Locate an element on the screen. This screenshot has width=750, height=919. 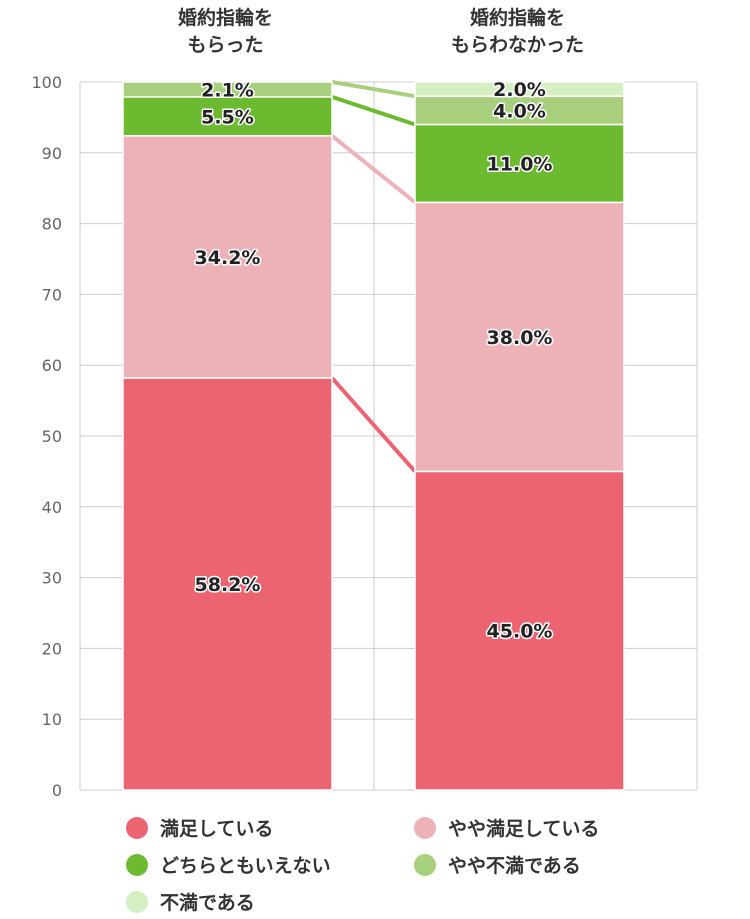
legend-label: 不満である is located at coordinates (207, 903).